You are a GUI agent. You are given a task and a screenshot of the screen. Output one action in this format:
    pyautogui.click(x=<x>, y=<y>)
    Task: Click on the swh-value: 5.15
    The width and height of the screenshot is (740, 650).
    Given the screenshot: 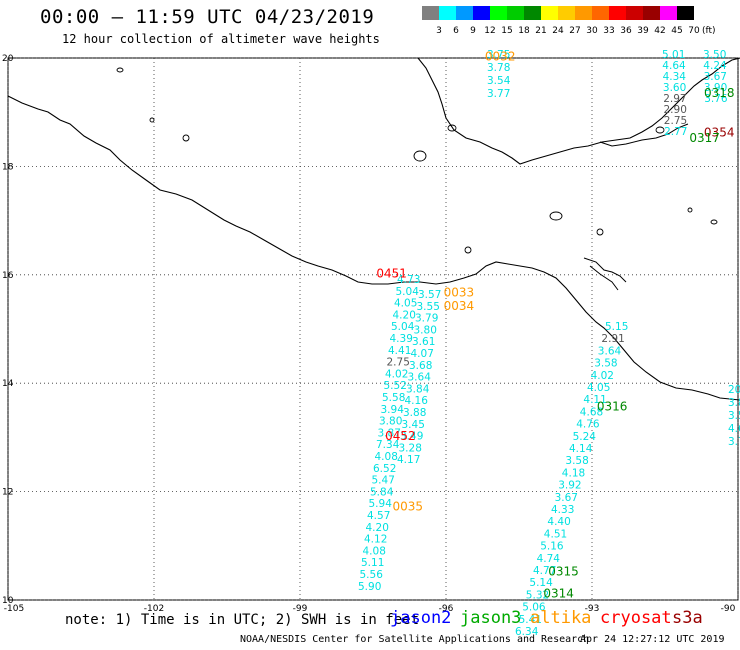 What is the action you would take?
    pyautogui.click(x=616, y=327)
    